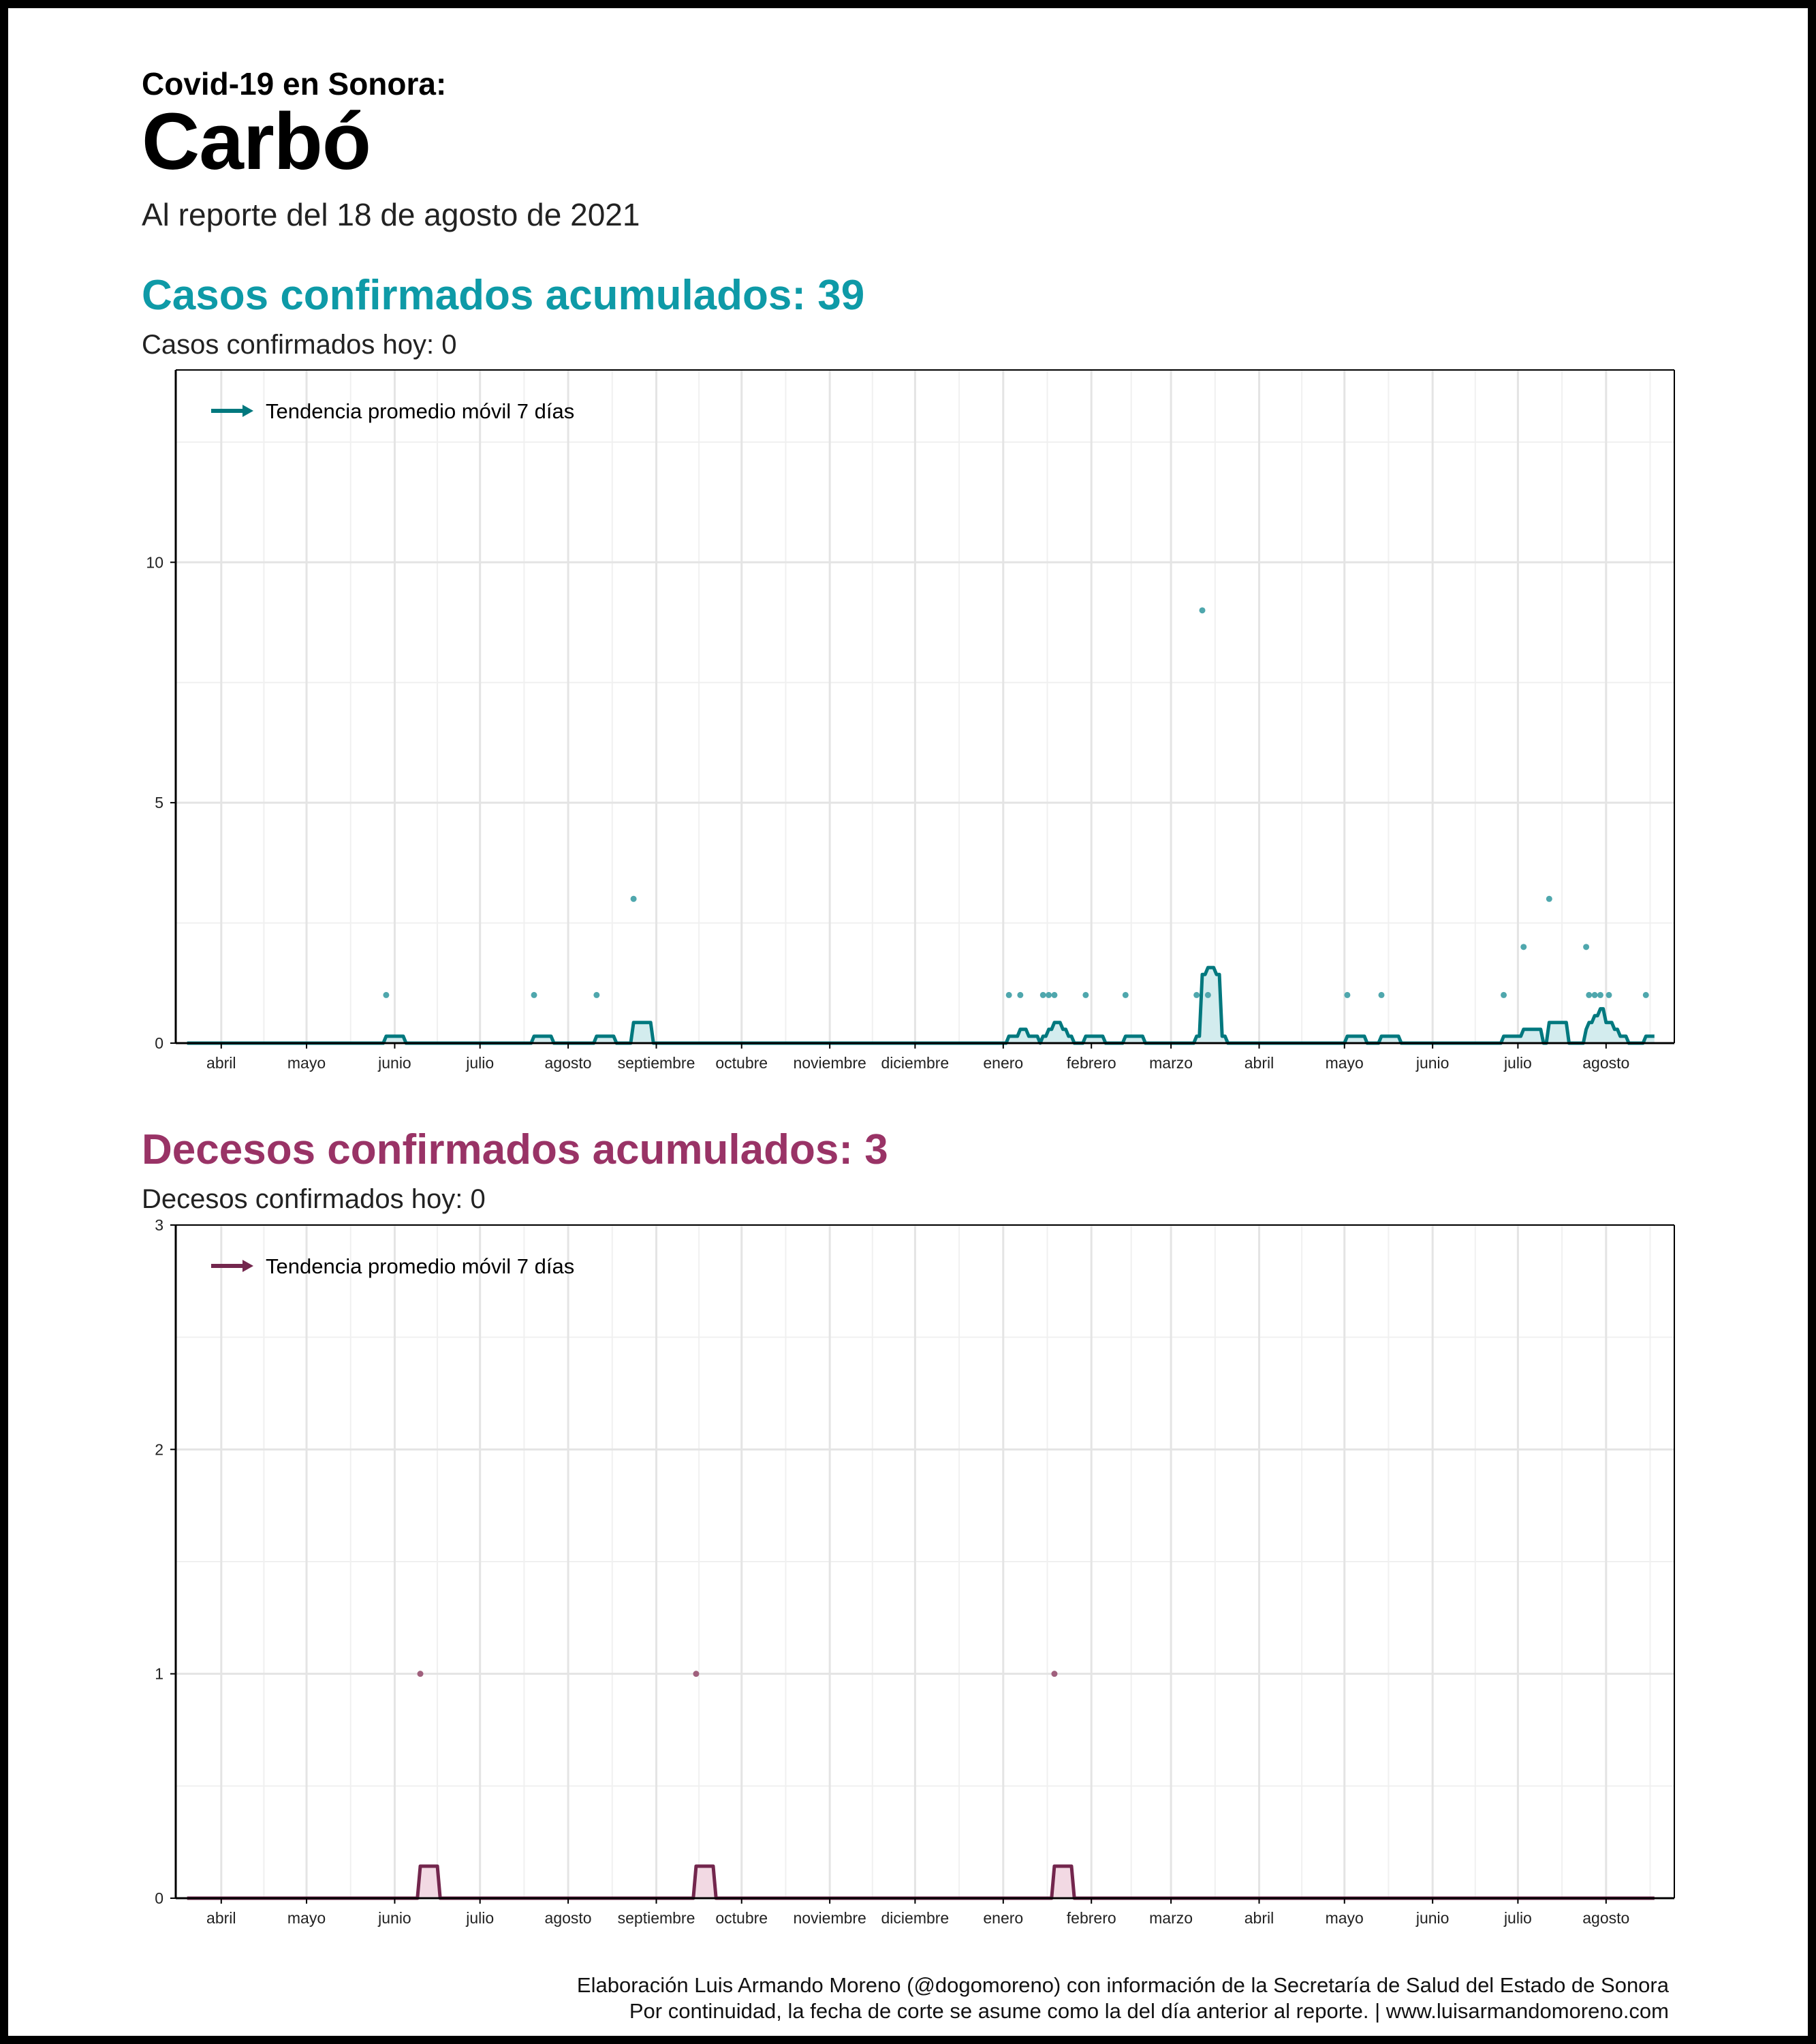 The height and width of the screenshot is (2044, 1816). What do you see at coordinates (256, 142) in the screenshot?
I see `municipality-title: Carbó` at bounding box center [256, 142].